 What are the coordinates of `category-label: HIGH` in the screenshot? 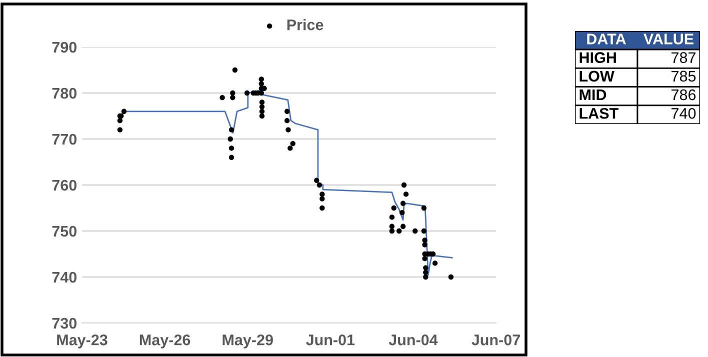 It's located at (598, 57).